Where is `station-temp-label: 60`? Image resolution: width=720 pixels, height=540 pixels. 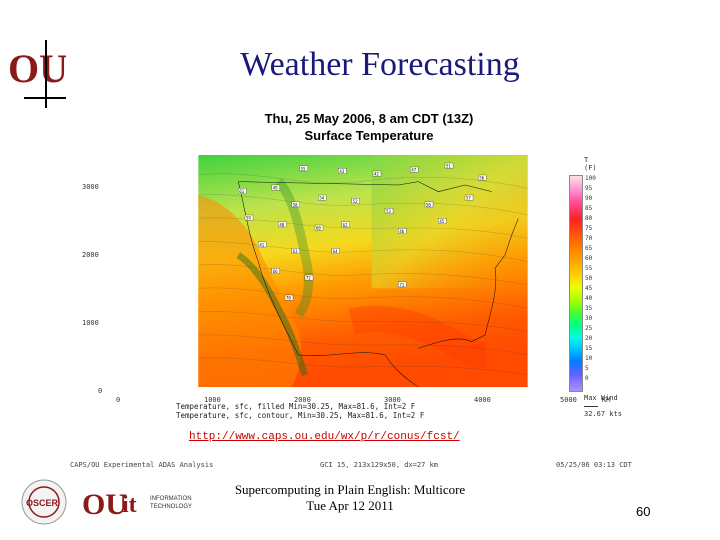 station-temp-label: 60 is located at coordinates (318, 228).